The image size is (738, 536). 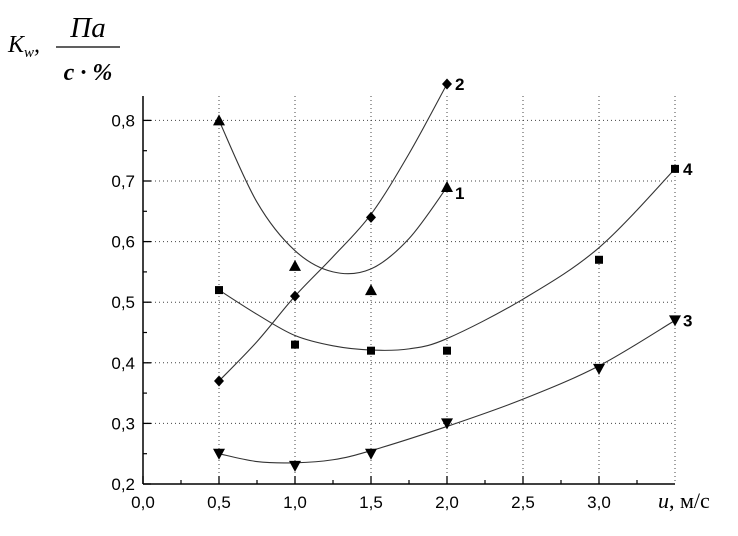 What do you see at coordinates (599, 502) in the screenshot?
I see `x-tick-label: 3,0` at bounding box center [599, 502].